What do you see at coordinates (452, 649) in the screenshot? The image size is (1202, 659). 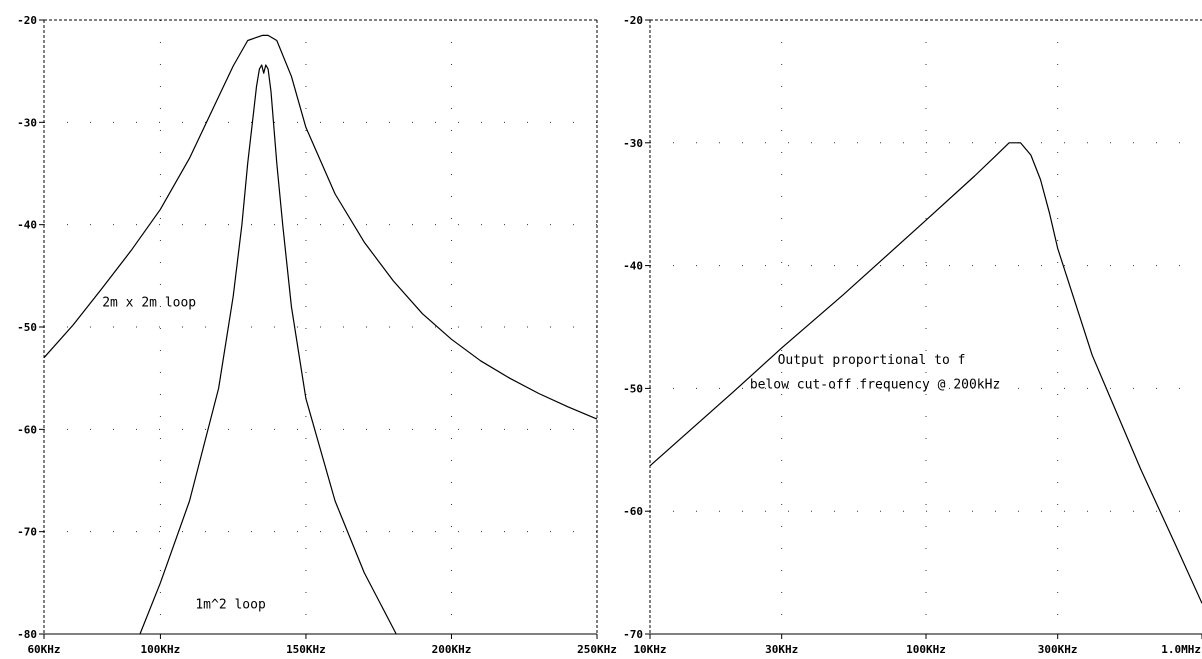 I see `chart-1-x-tick-label-3: 200KHz` at bounding box center [452, 649].